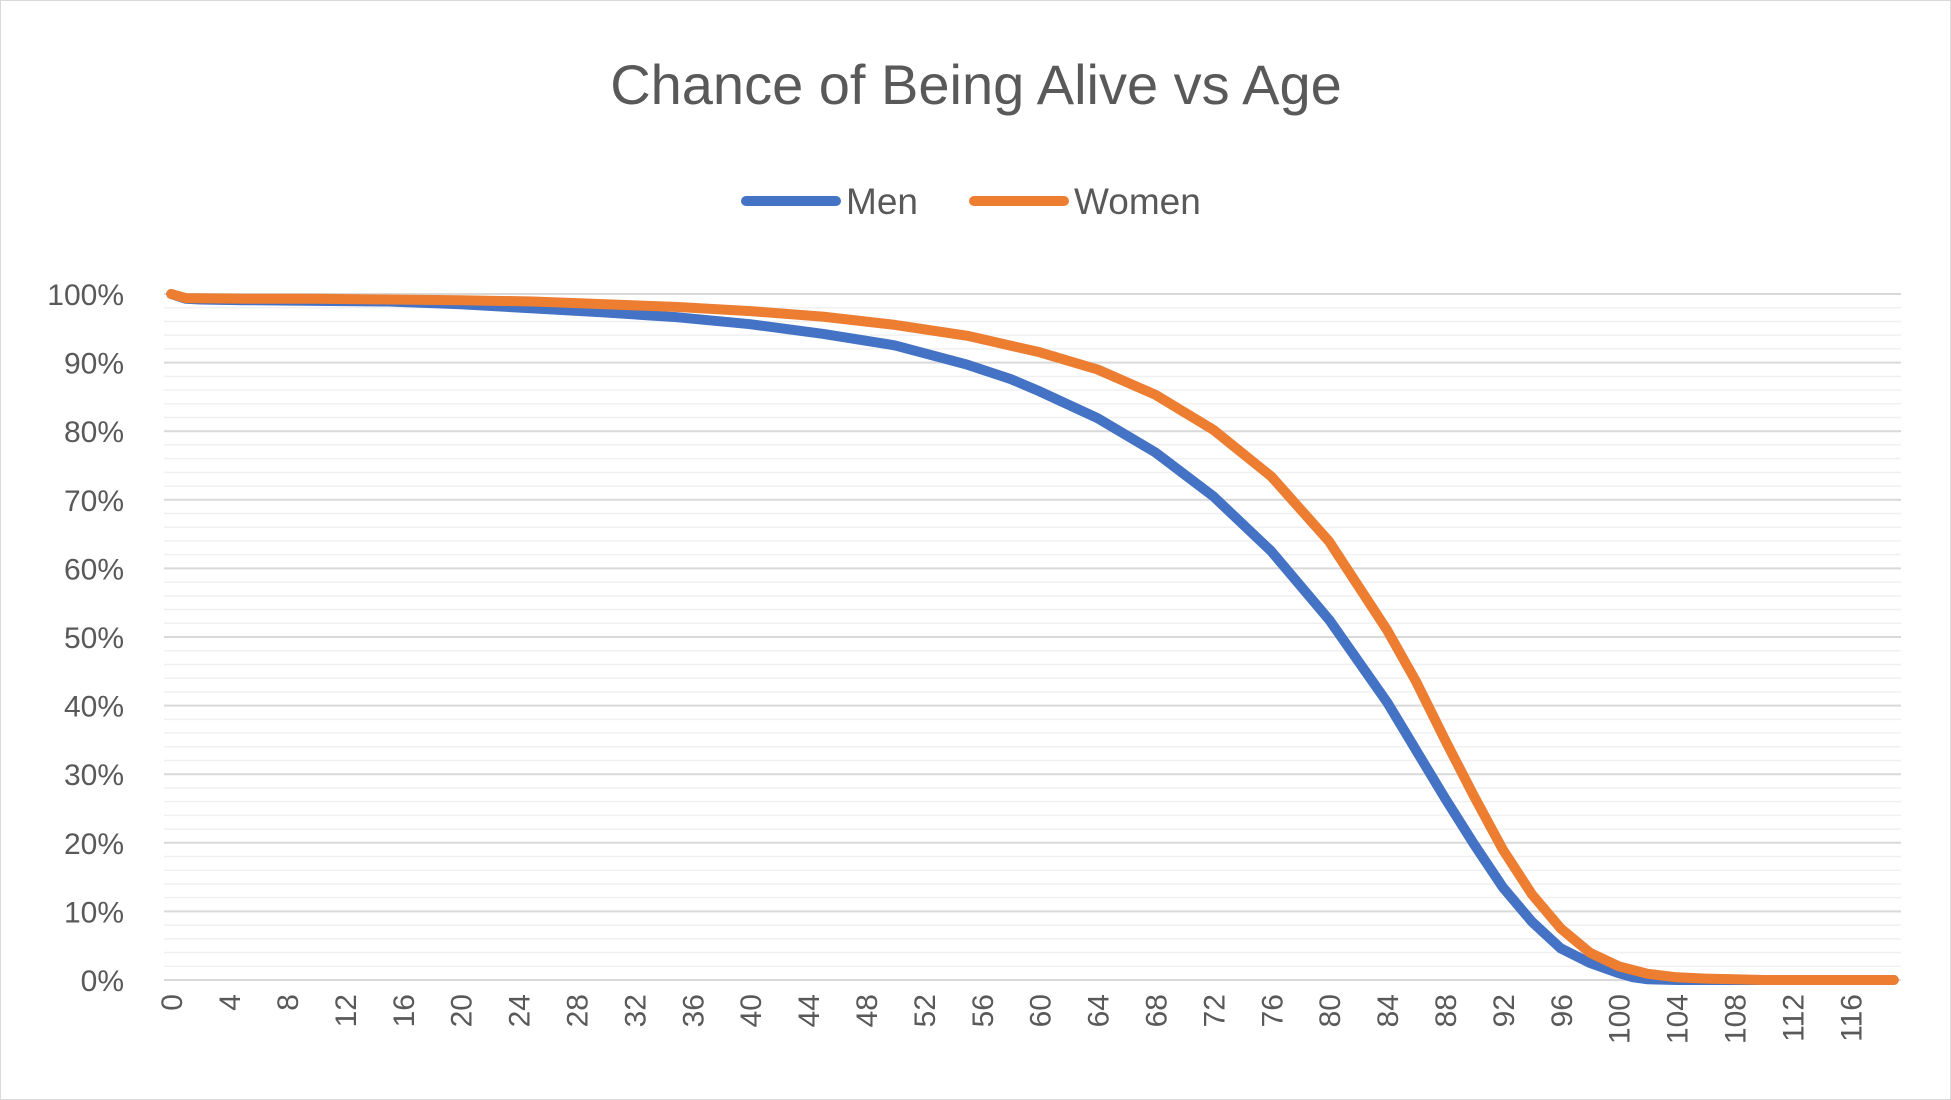 The height and width of the screenshot is (1100, 1951). Describe the element at coordinates (867, 1010) in the screenshot. I see `x-tick-label: 48` at that location.